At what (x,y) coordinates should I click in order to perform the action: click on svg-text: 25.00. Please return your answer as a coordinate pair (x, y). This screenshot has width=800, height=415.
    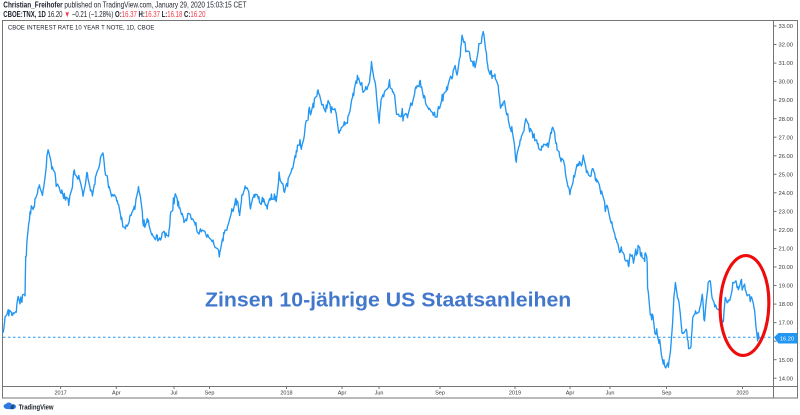
    Looking at the image, I should click on (786, 175).